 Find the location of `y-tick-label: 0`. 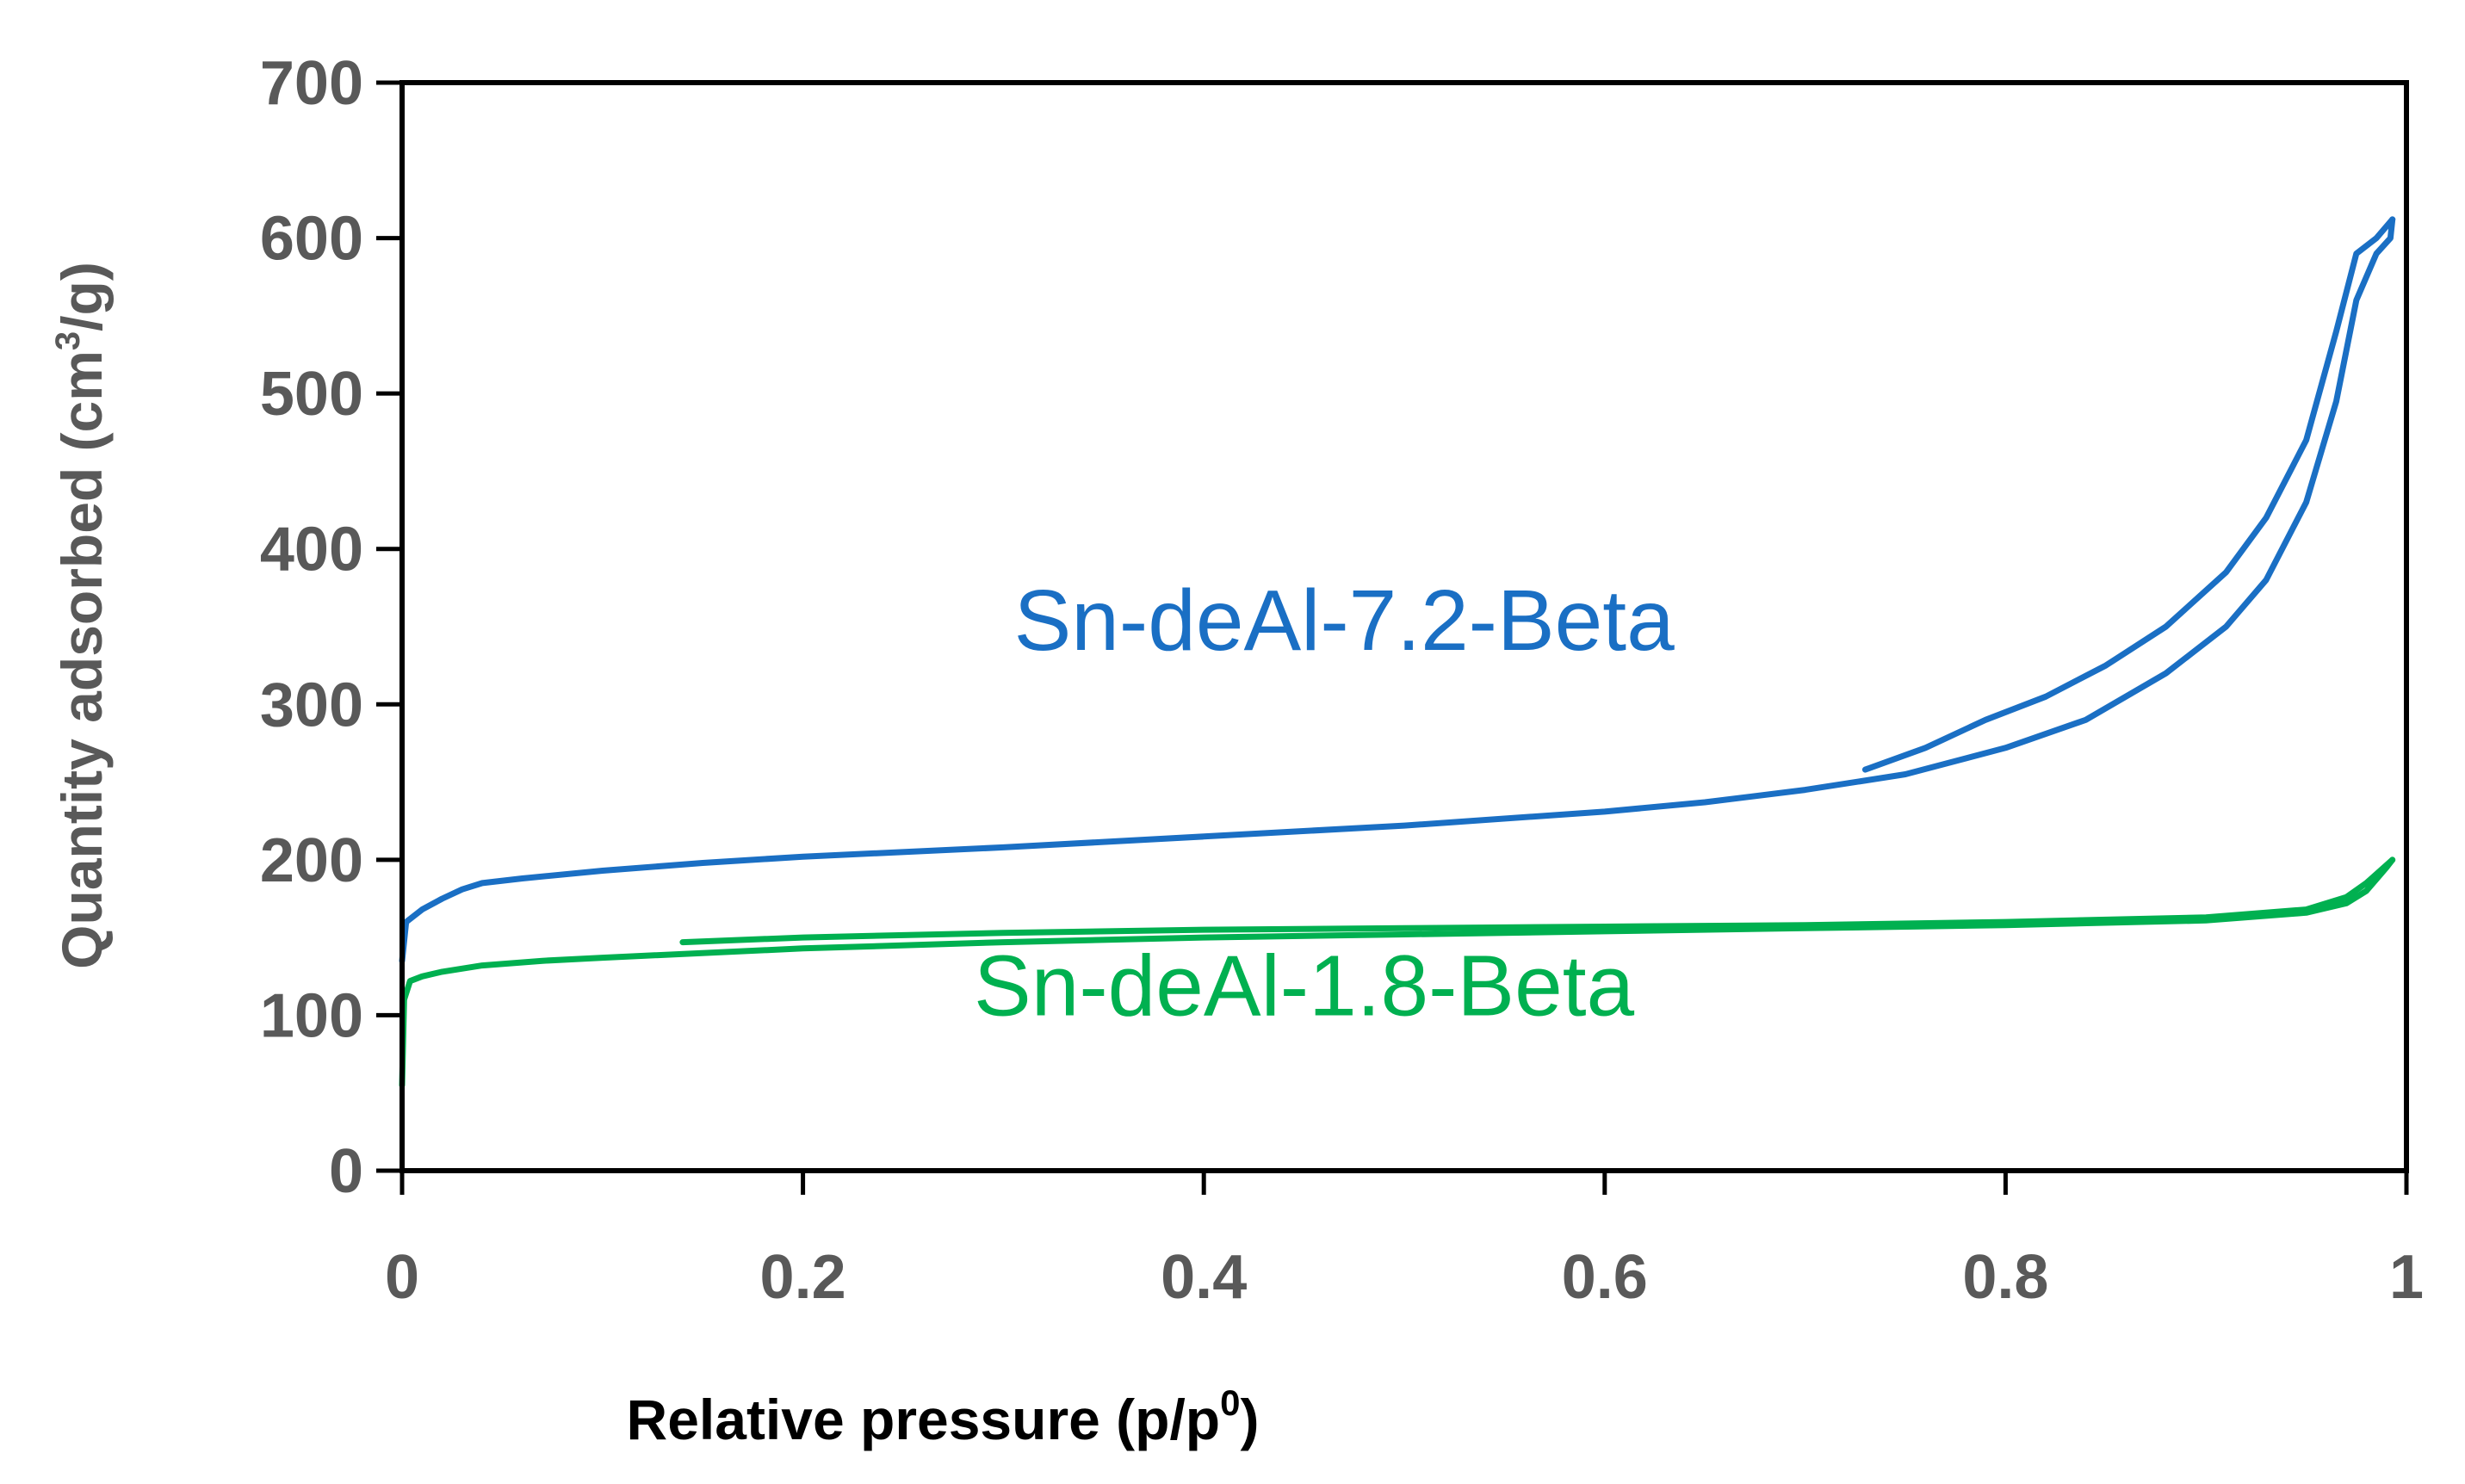

y-tick-label: 0 is located at coordinates (346, 1171).